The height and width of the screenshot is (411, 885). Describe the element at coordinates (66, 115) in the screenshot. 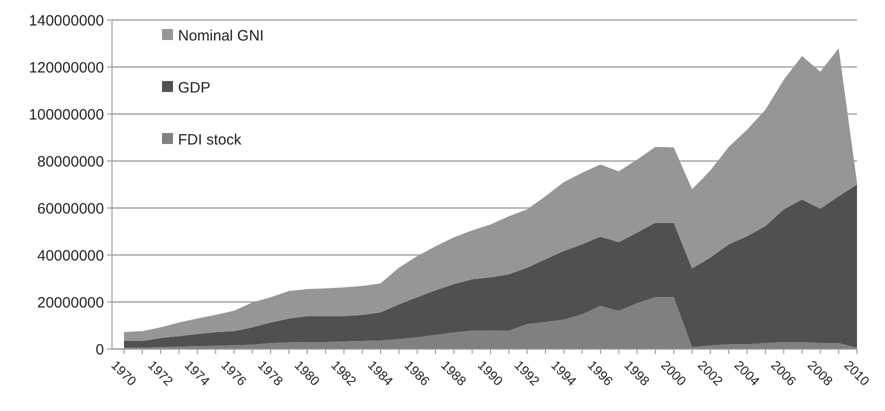

I see `y-tick-label: 100000000` at that location.